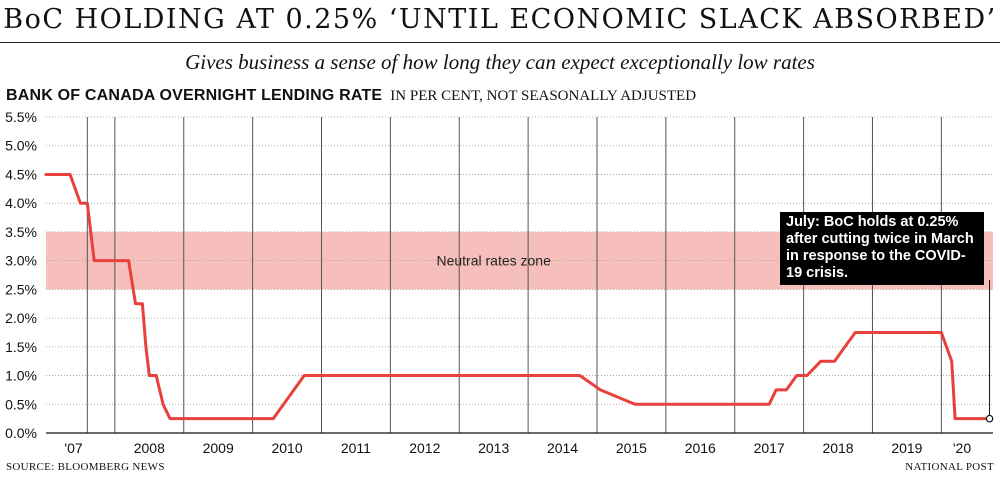  I want to click on label-layer: Neutral rates zone, so click(493, 261).